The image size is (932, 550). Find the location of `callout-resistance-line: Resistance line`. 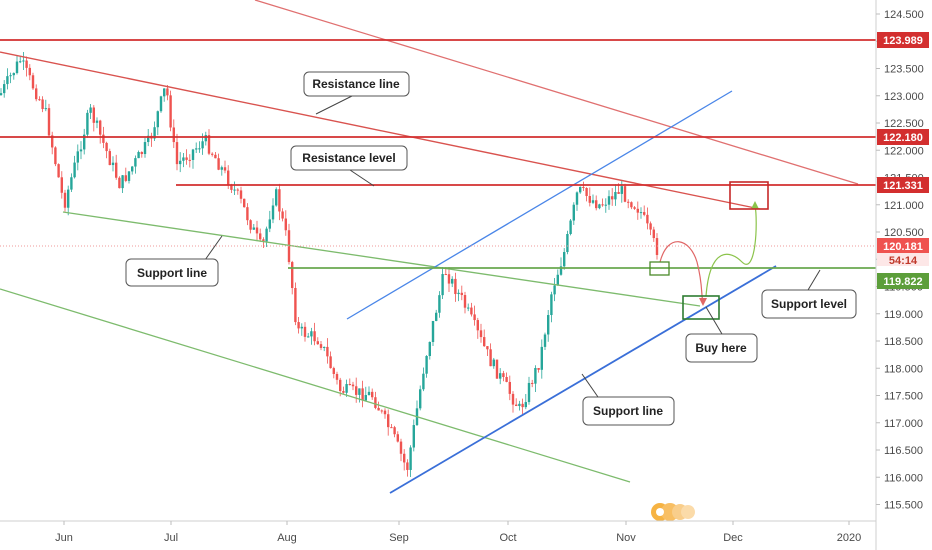

callout-resistance-line: Resistance line is located at coordinates (356, 93).